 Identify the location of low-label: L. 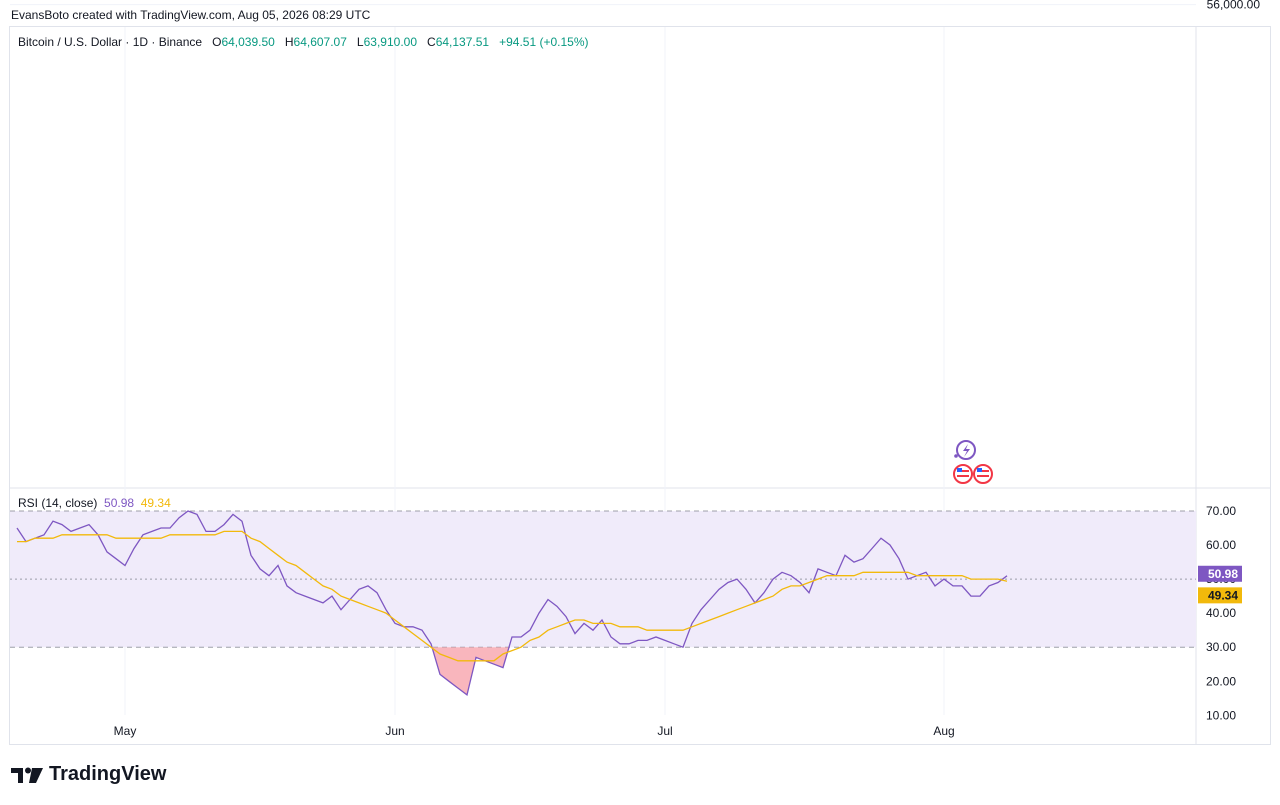
(360, 42).